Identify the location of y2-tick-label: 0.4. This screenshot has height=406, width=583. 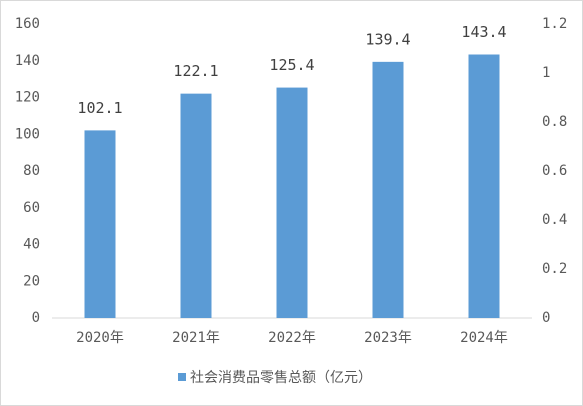
(554, 220).